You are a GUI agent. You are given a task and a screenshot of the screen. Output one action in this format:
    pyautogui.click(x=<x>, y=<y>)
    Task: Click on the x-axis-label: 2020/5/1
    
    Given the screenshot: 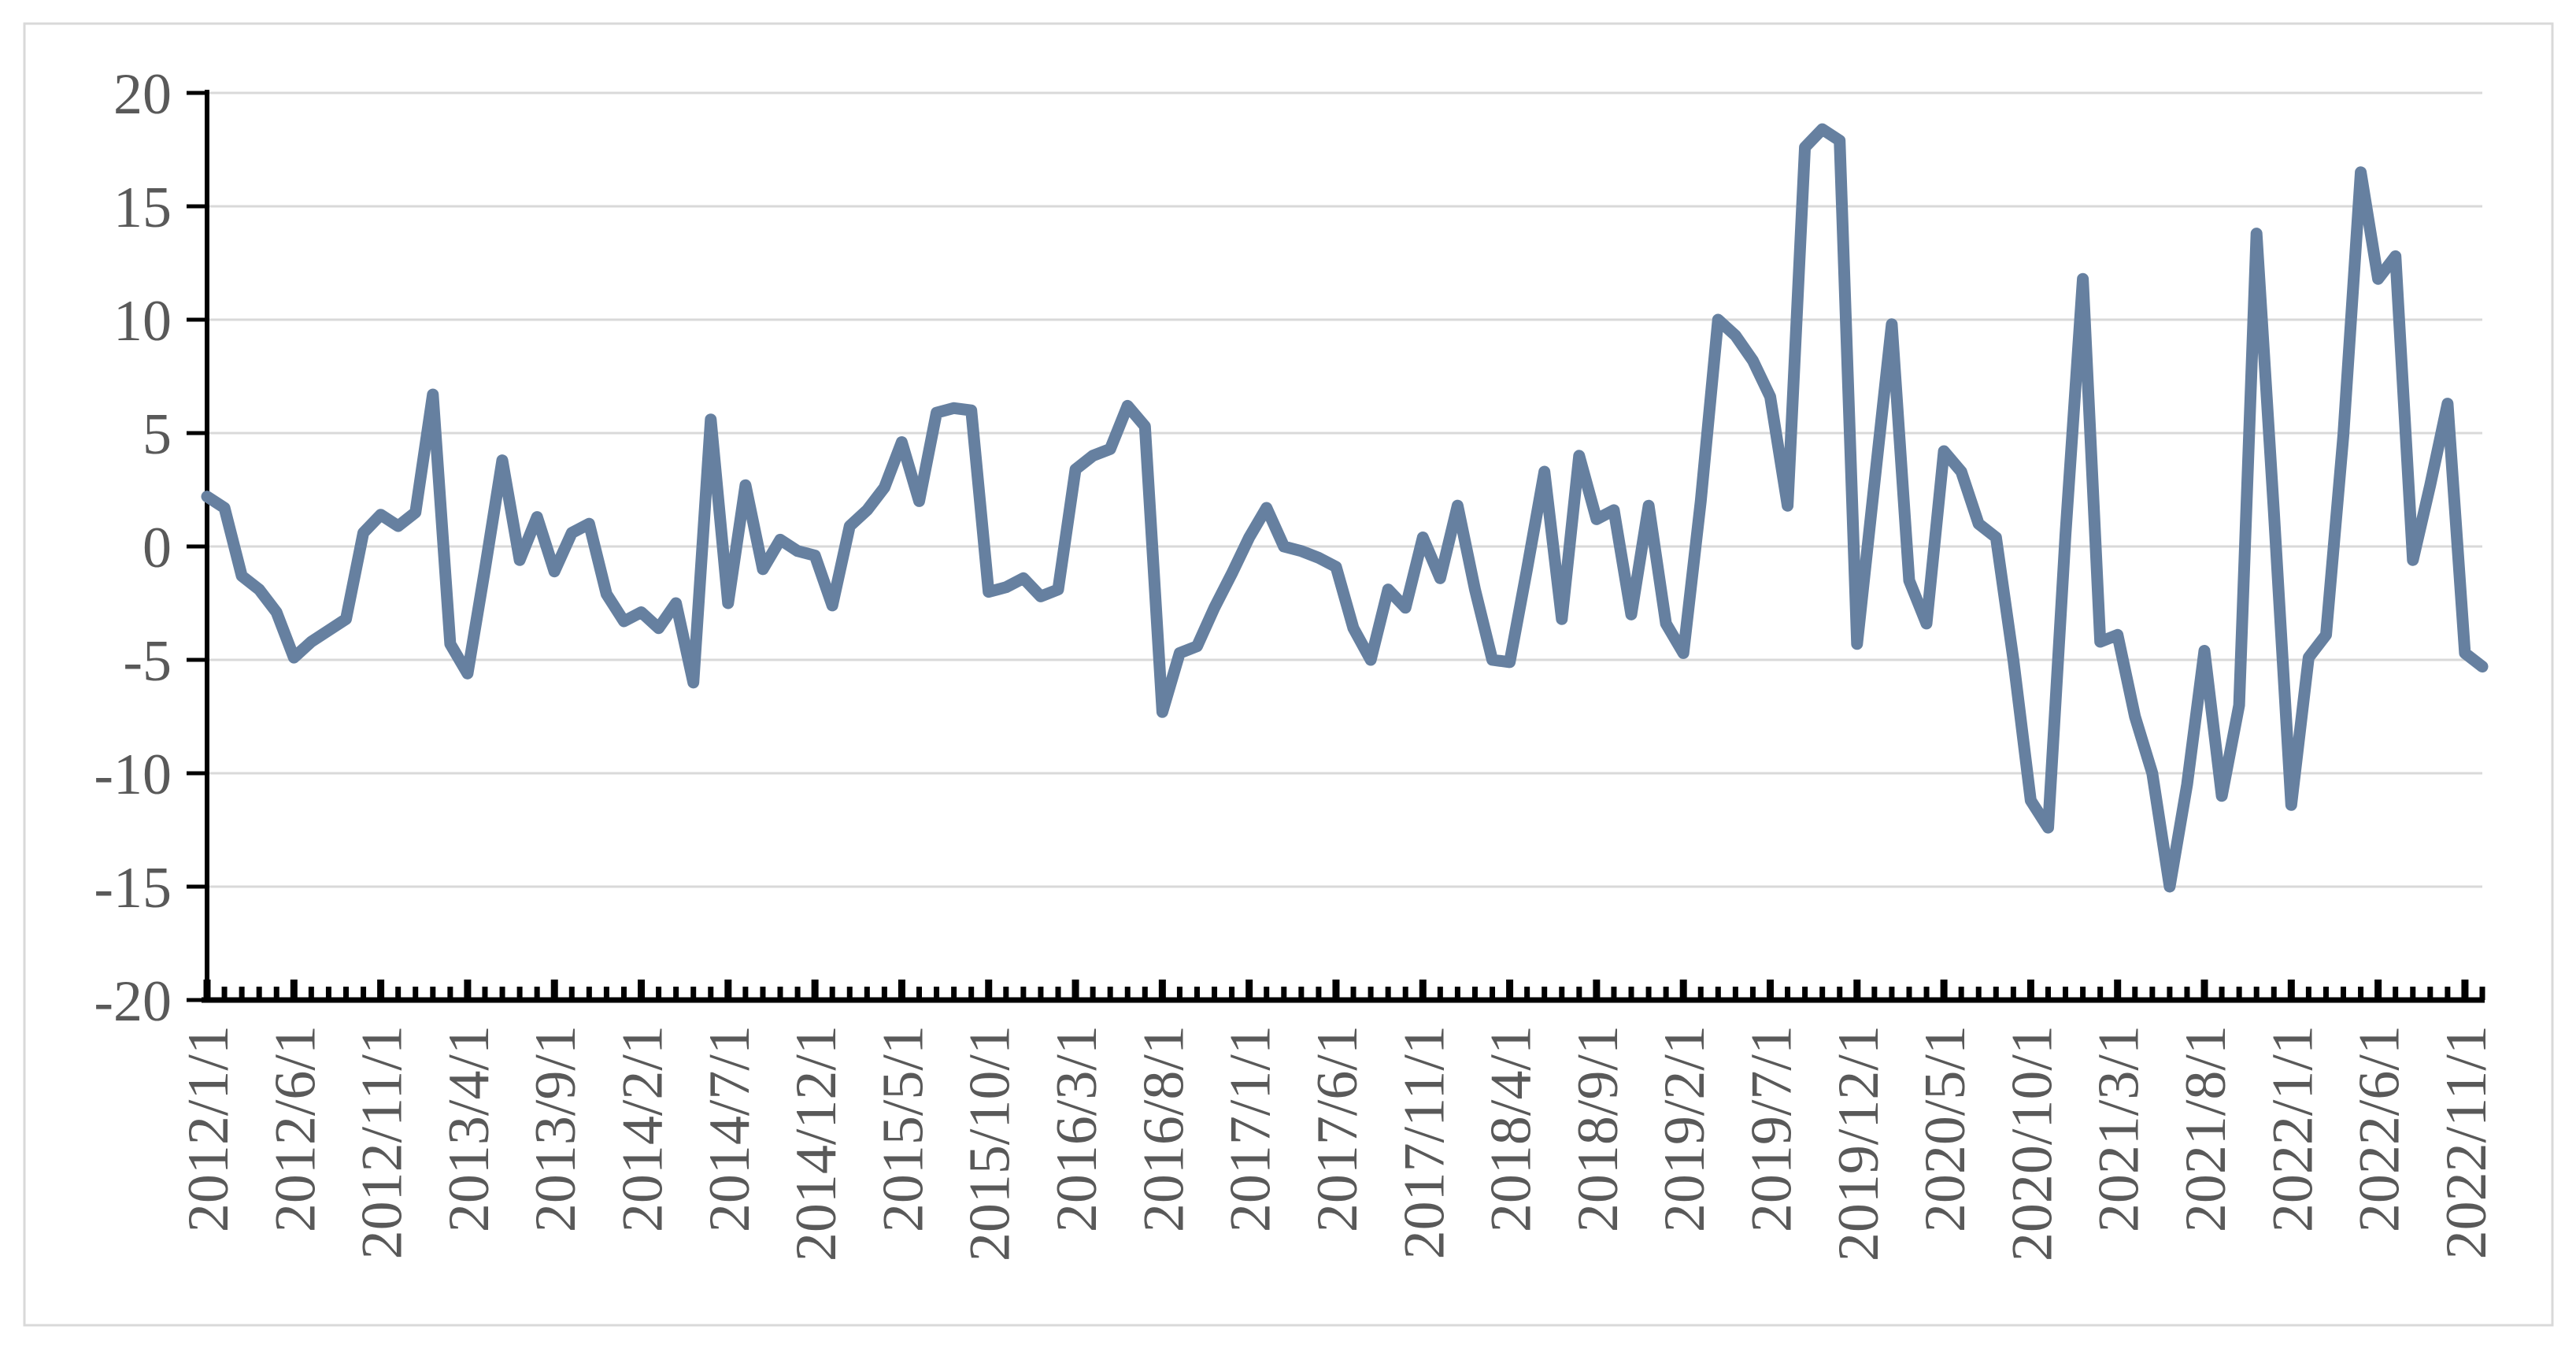 What is the action you would take?
    pyautogui.click(x=1945, y=1128)
    